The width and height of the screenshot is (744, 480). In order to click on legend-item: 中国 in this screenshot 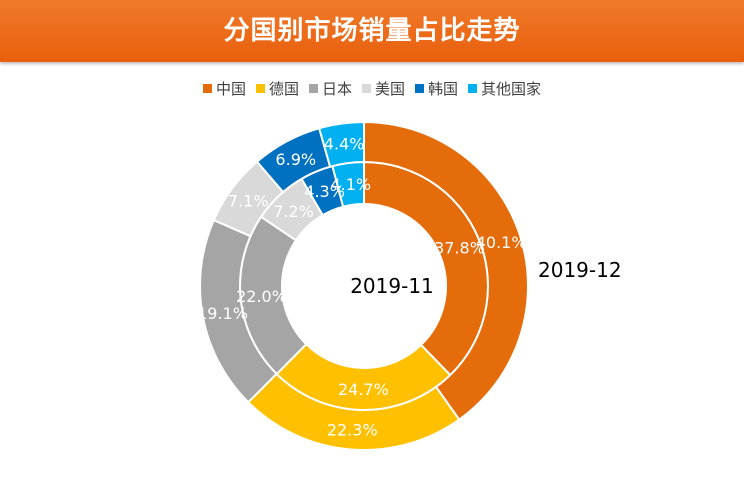, I will do `click(224, 88)`.